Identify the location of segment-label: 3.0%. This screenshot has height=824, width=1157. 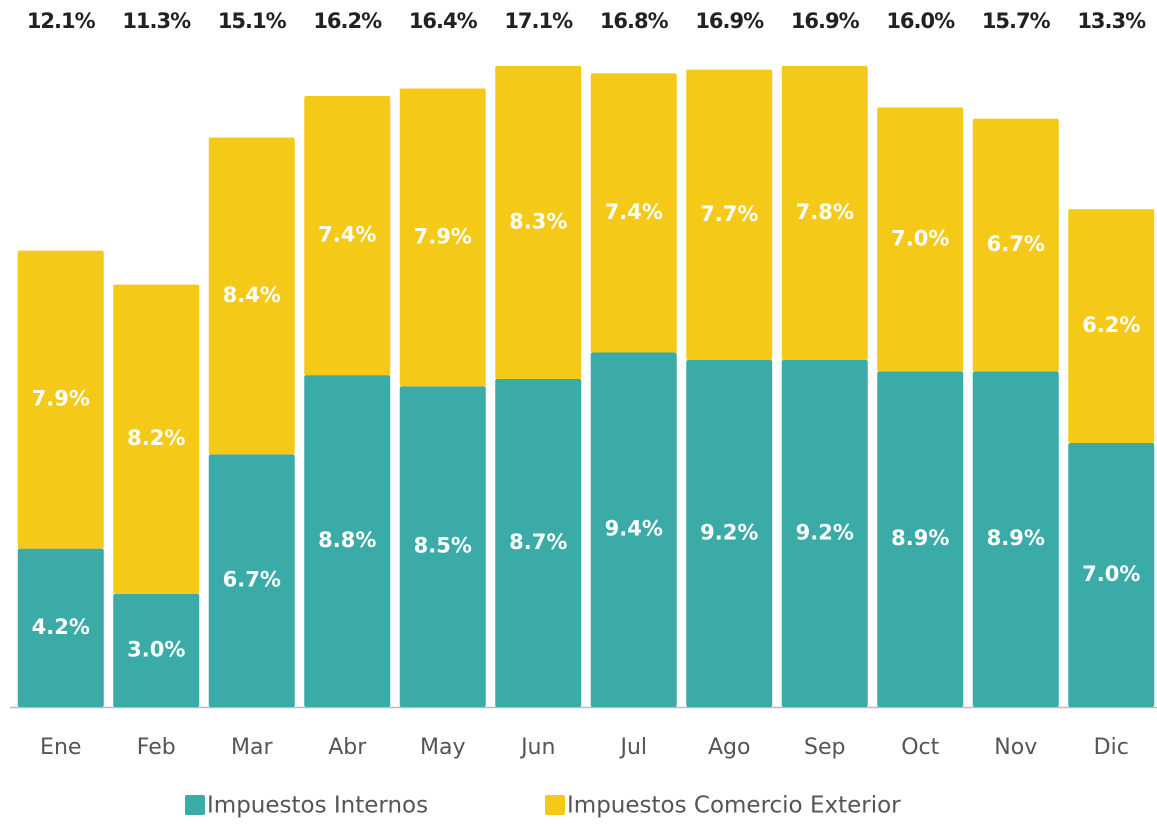
(156, 649).